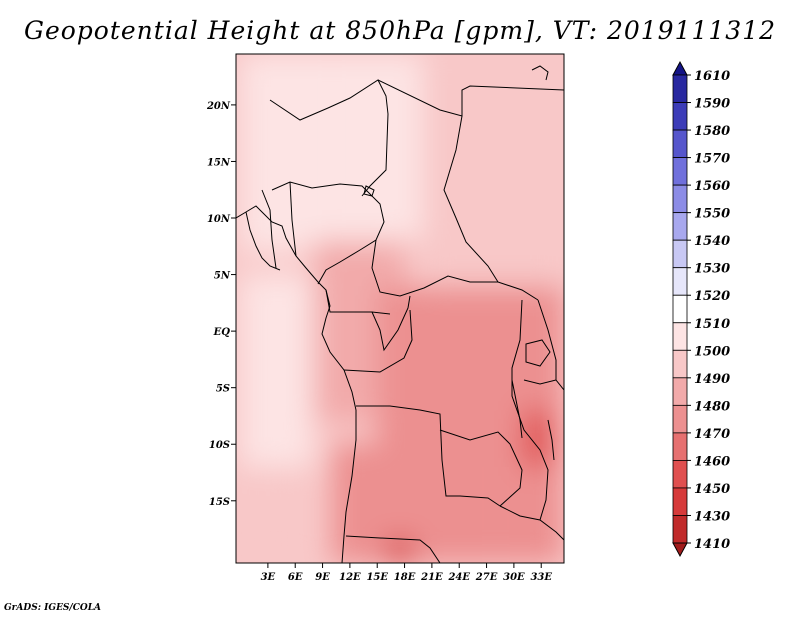  What do you see at coordinates (322, 577) in the screenshot?
I see `x-tick-label: 9E` at bounding box center [322, 577].